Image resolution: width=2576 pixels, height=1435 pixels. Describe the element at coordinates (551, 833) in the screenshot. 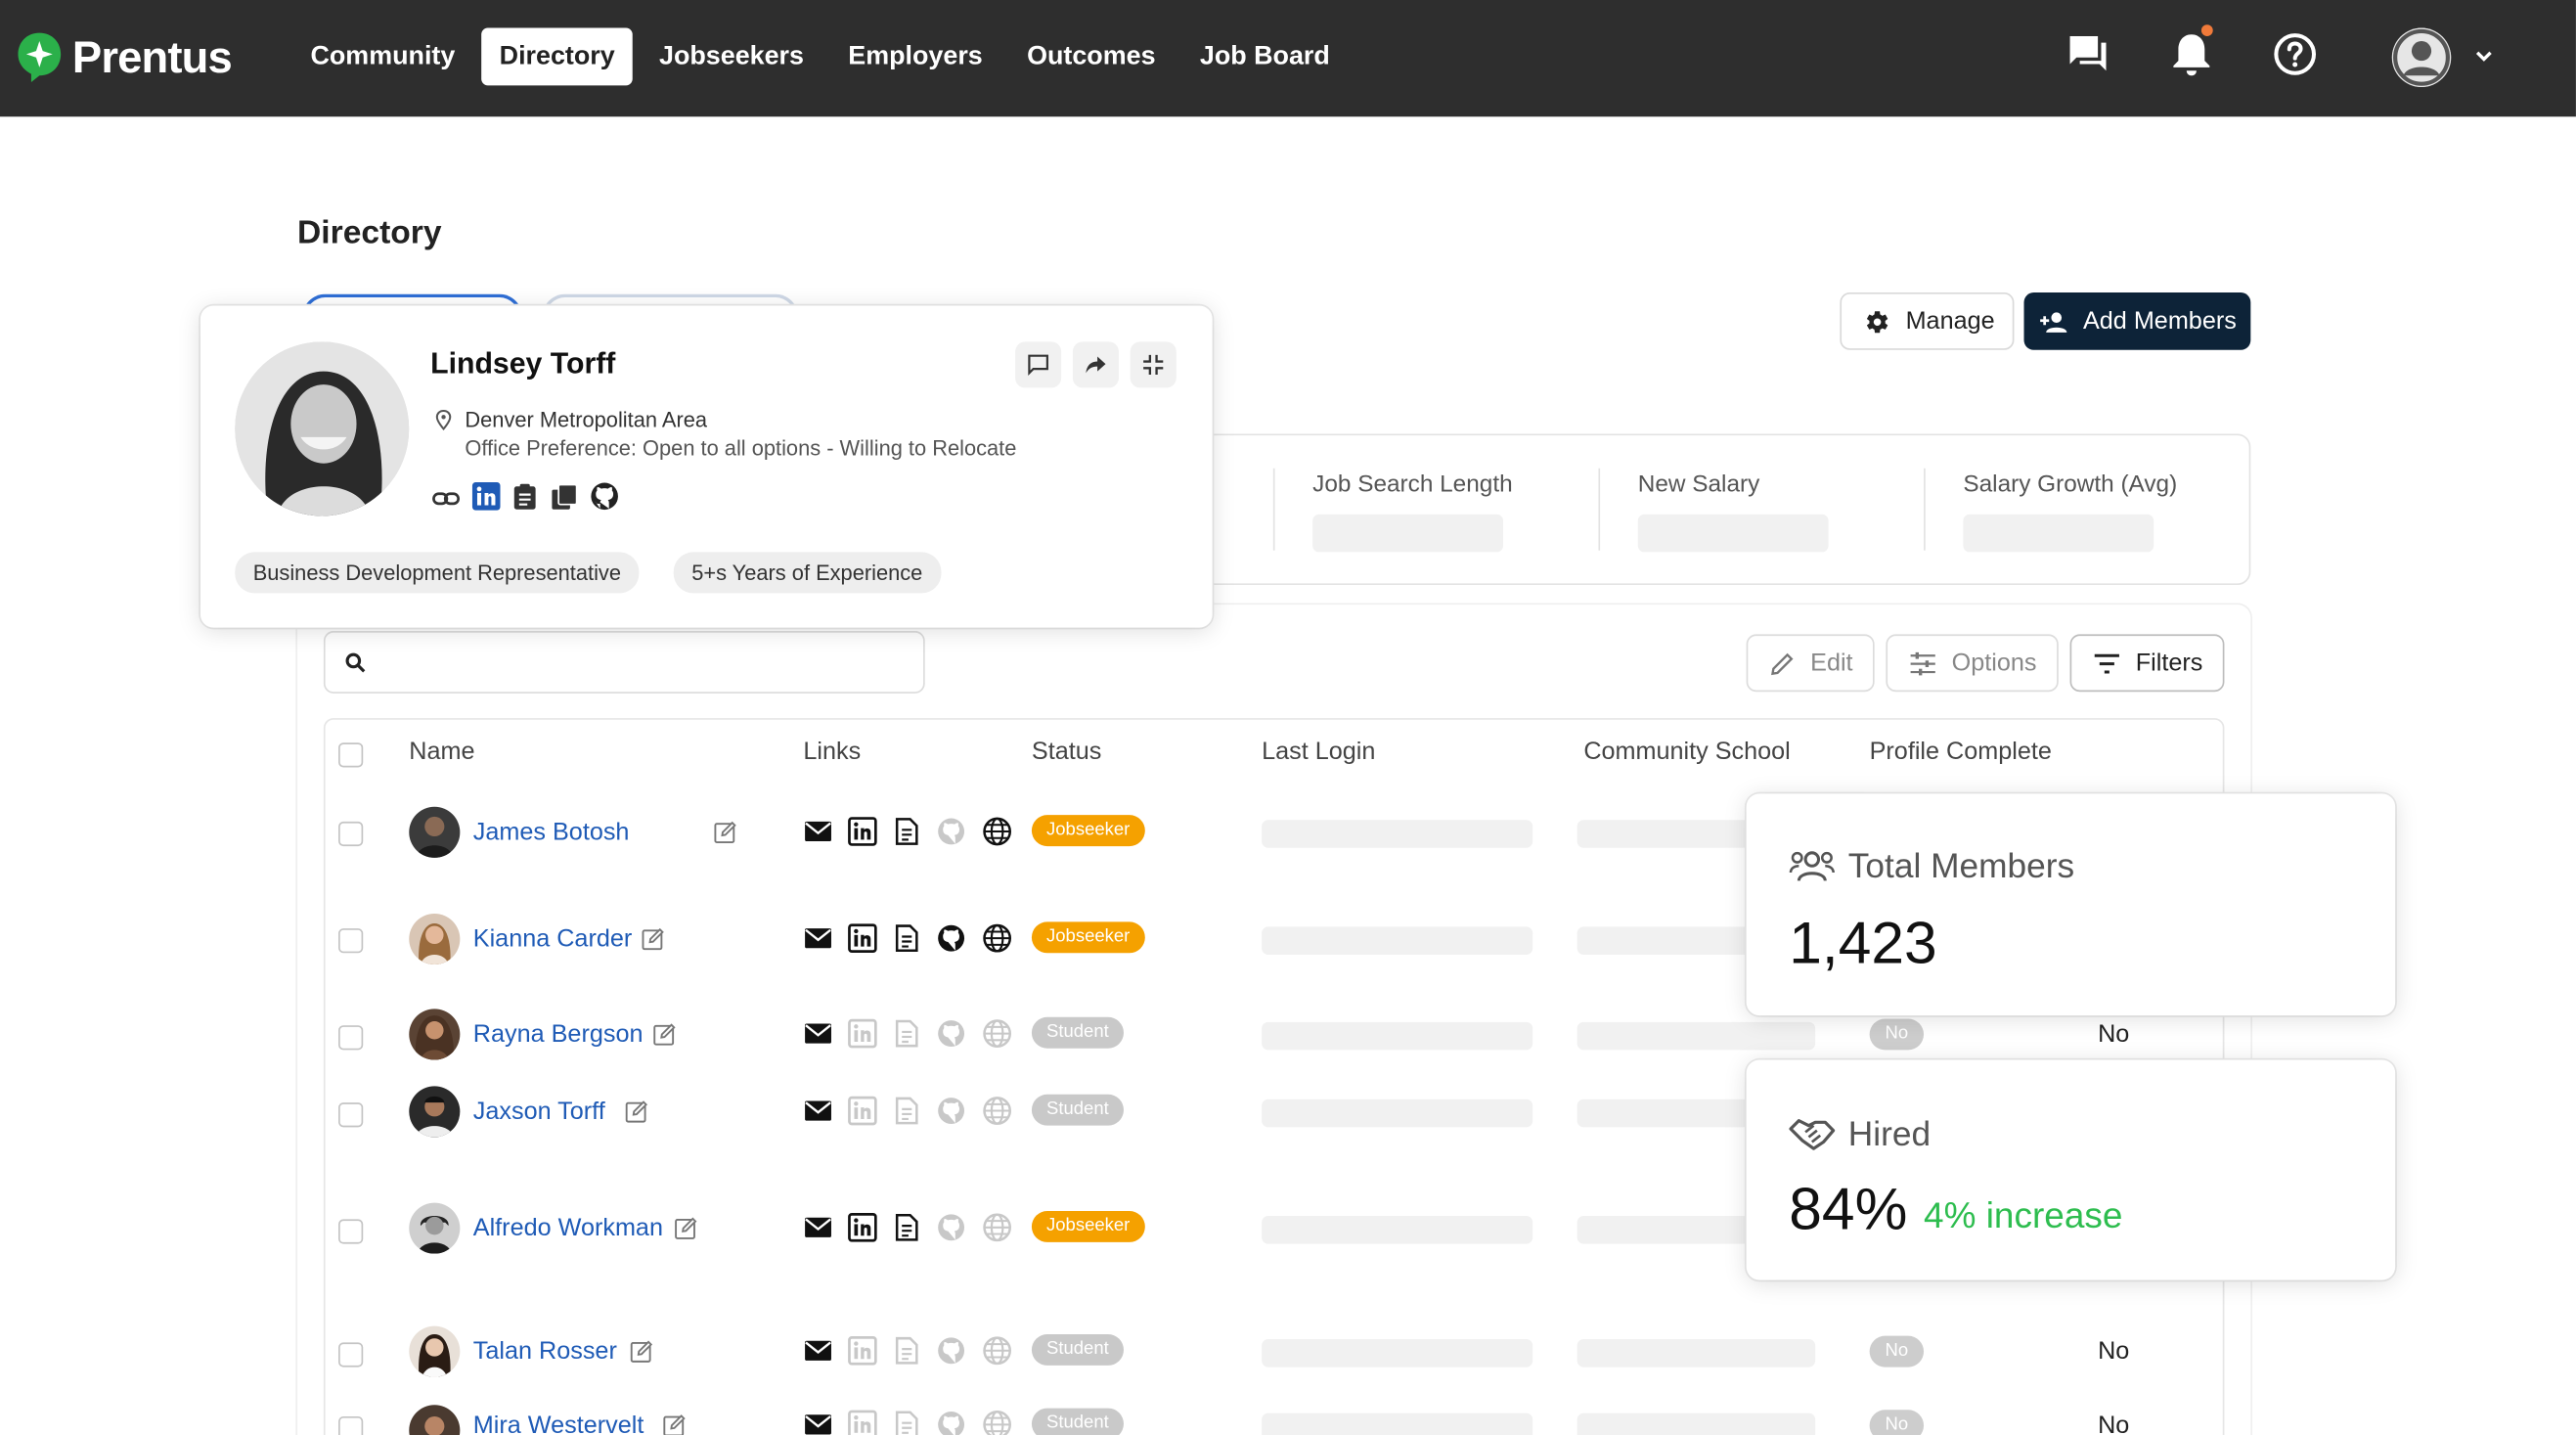

I see `member-name: James Botosh` at that location.